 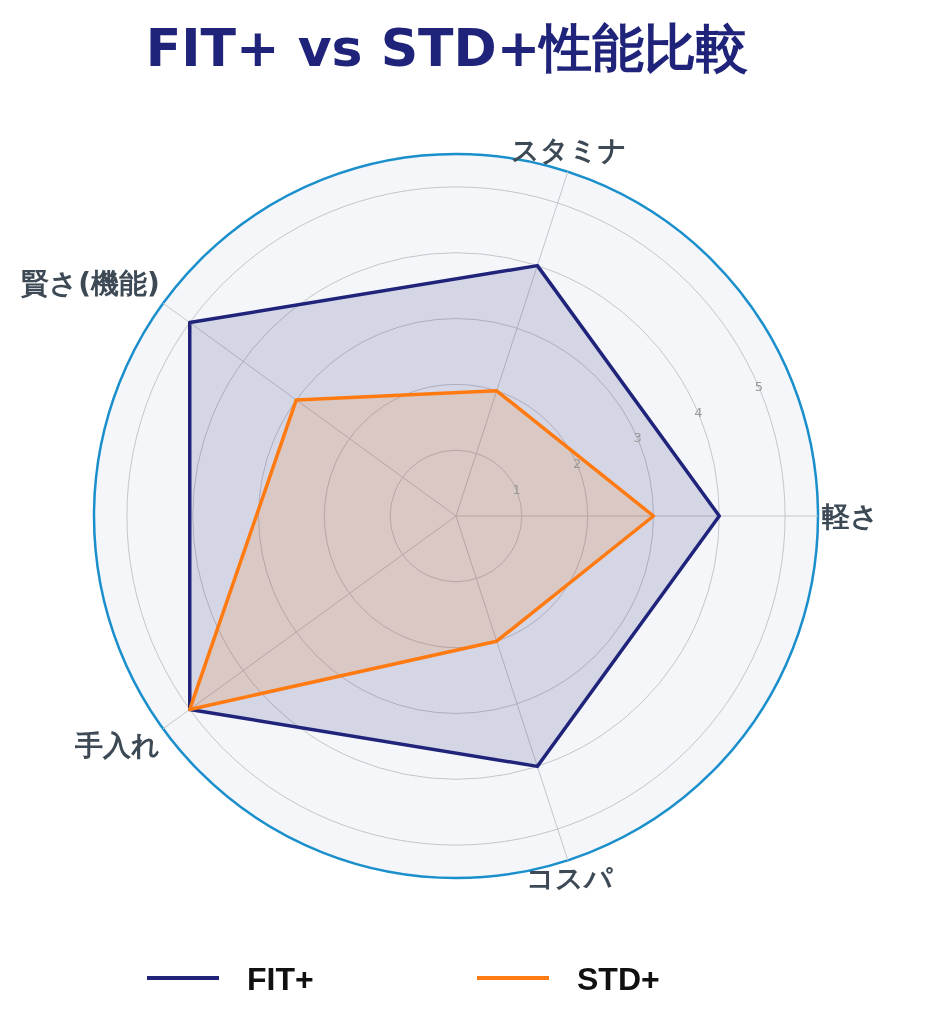 I want to click on spoke-label: スタミナ, so click(x=569, y=150).